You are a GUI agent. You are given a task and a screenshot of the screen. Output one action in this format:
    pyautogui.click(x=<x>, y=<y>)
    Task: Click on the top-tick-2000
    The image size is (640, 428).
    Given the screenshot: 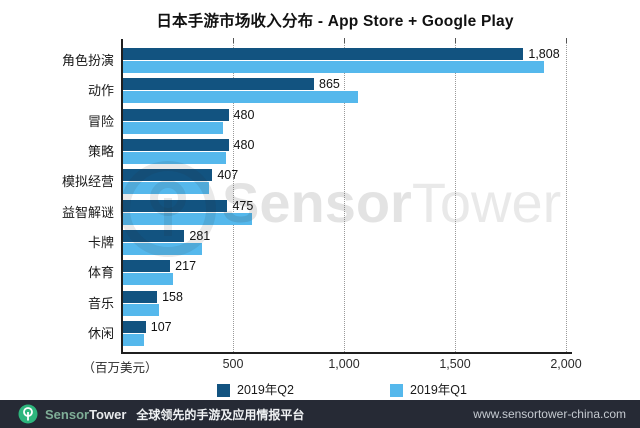 What is the action you would take?
    pyautogui.click(x=566, y=40)
    